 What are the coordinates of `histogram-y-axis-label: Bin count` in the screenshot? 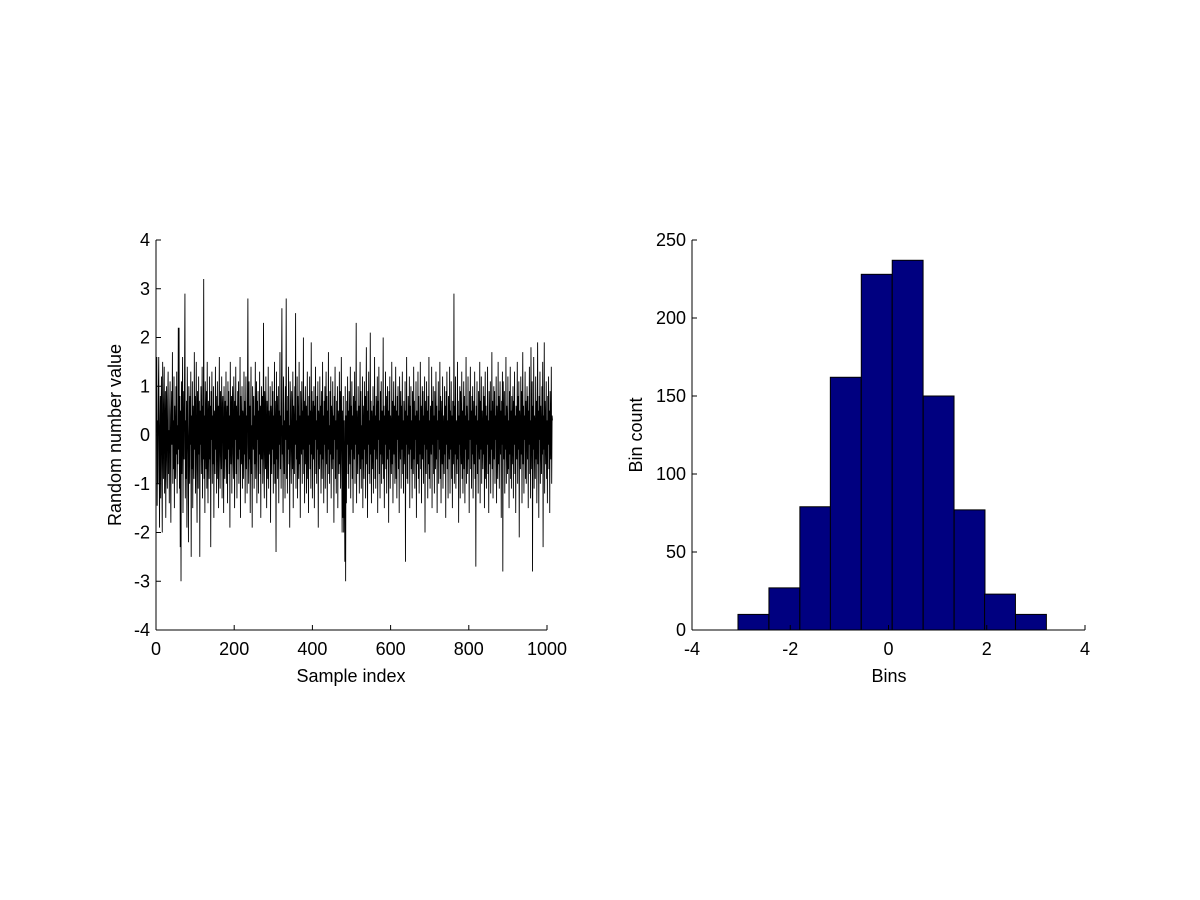 It's located at (636, 434).